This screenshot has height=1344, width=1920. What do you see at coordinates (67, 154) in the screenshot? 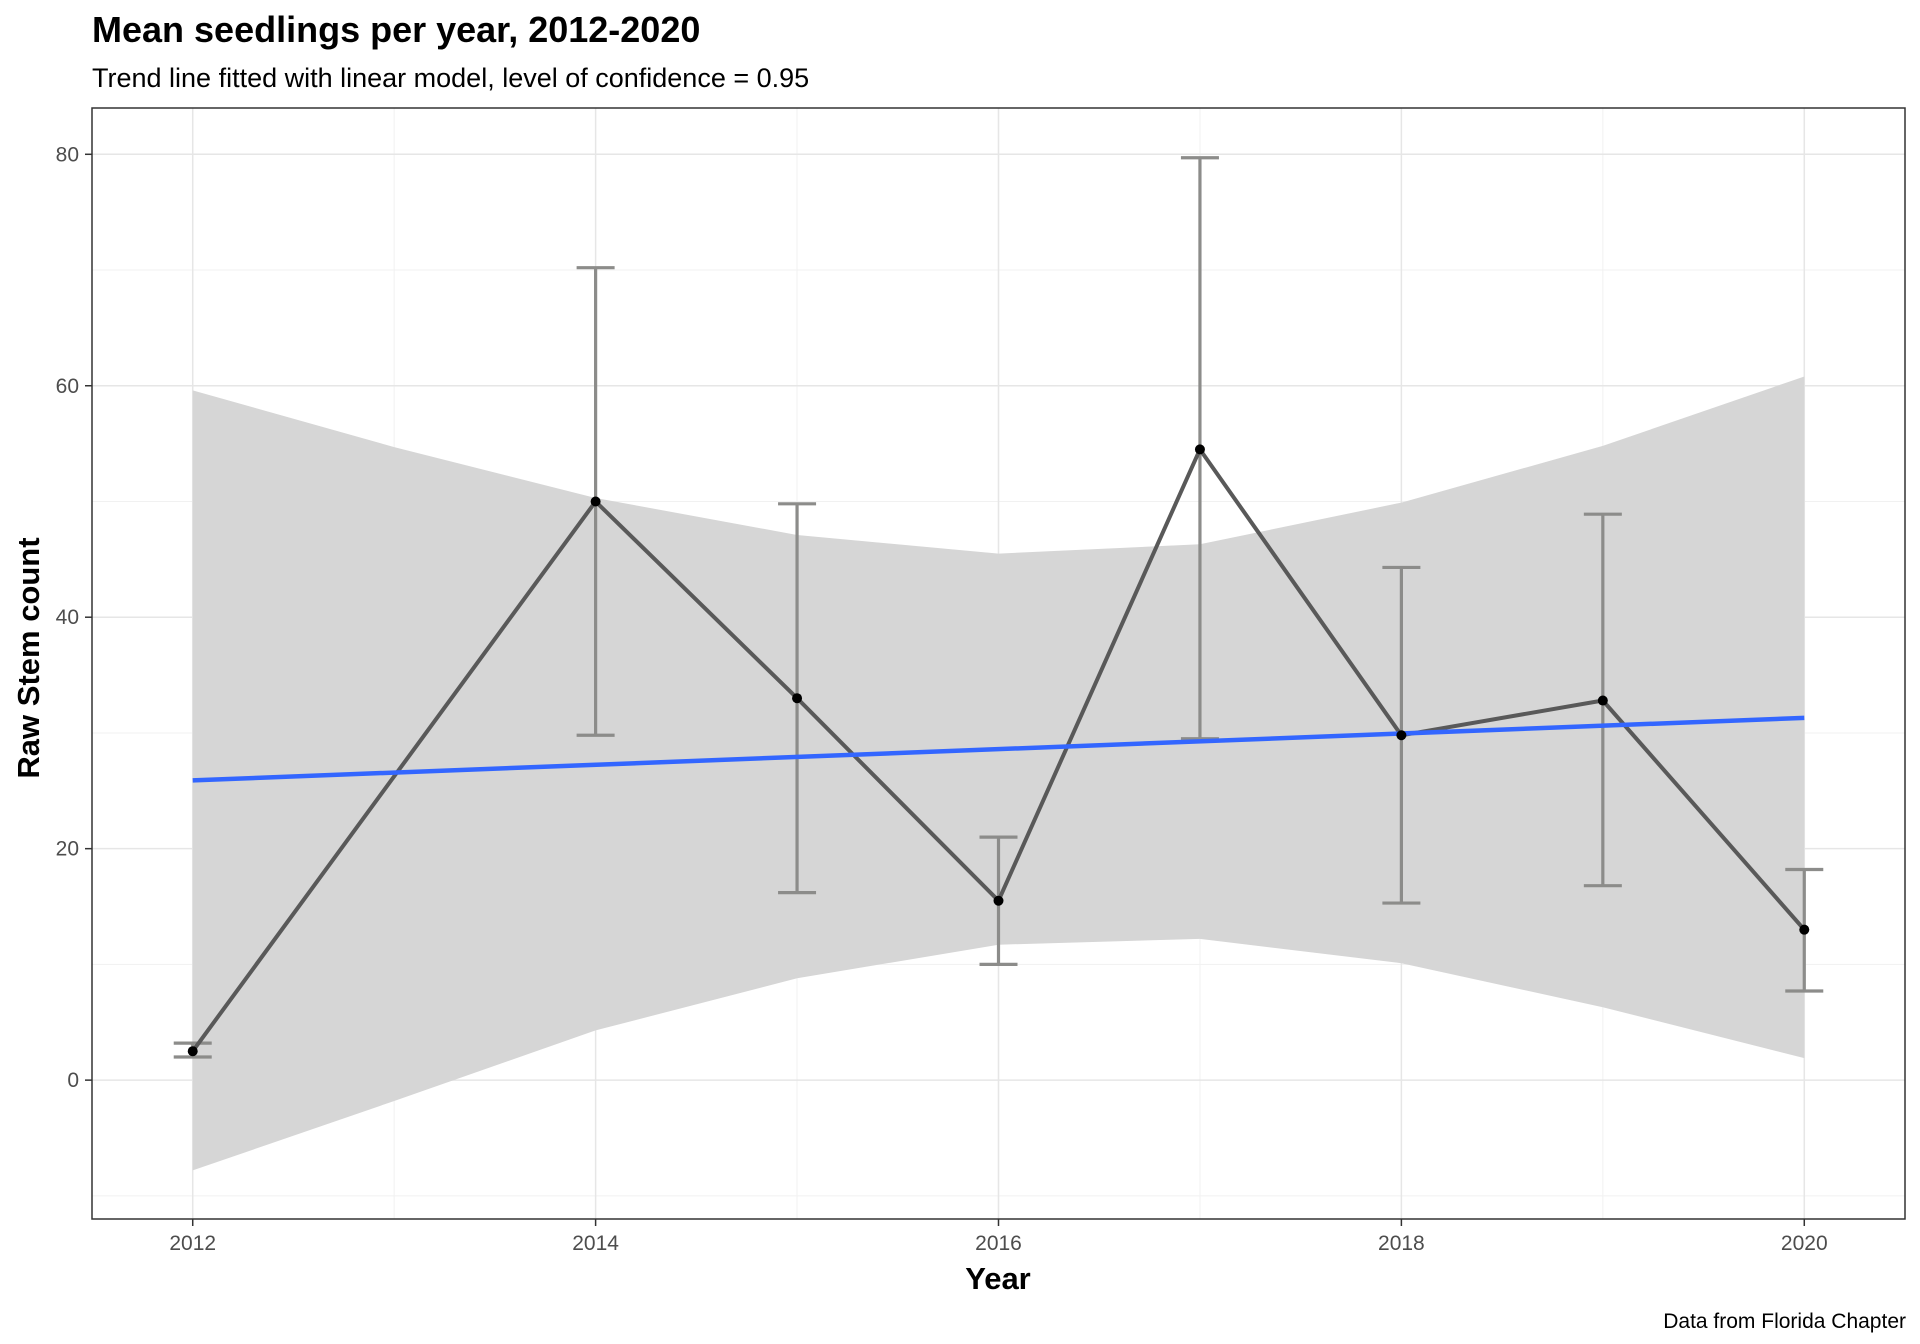
I see `y-tick-label: 80` at bounding box center [67, 154].